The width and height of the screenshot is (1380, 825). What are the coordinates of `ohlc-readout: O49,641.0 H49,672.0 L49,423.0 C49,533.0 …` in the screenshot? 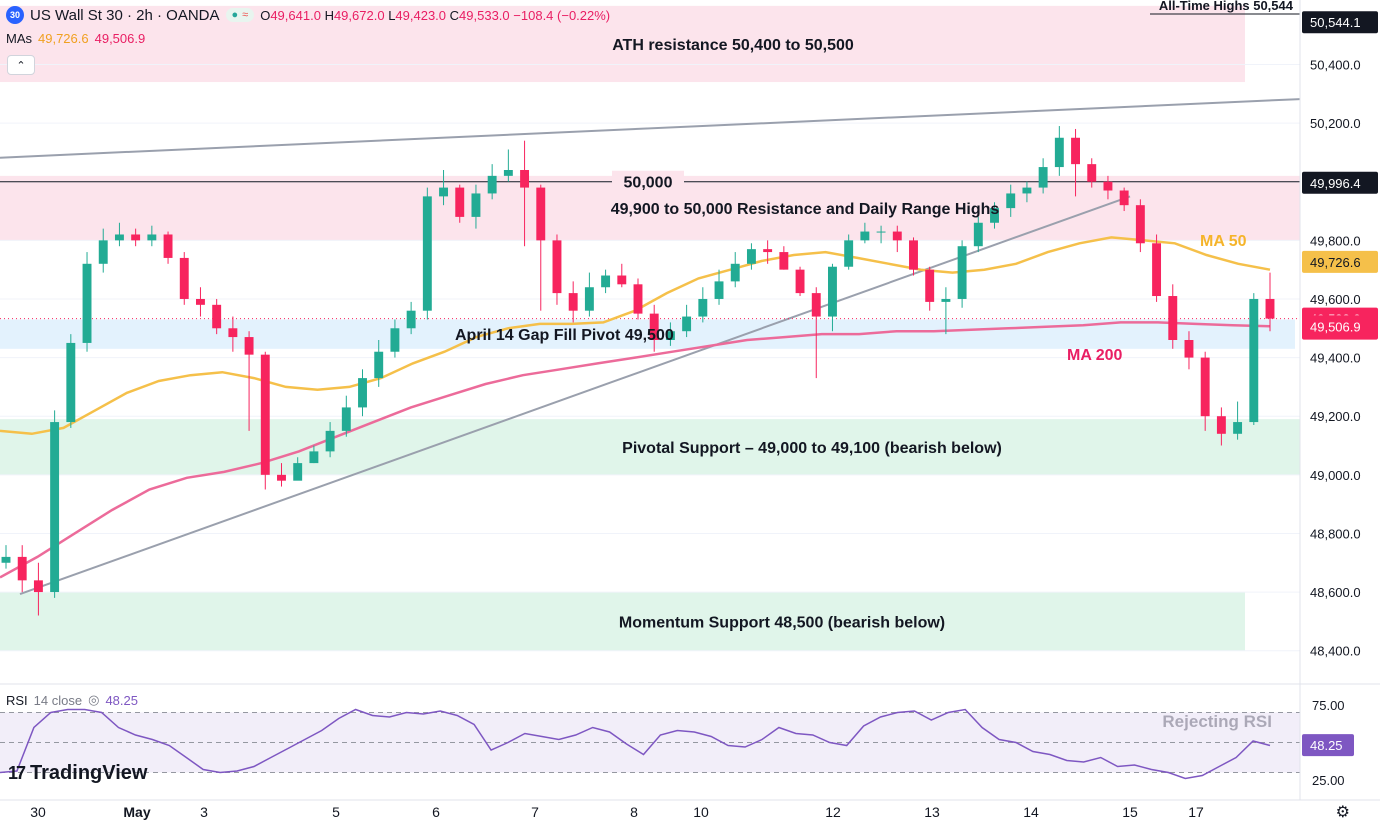 It's located at (435, 15).